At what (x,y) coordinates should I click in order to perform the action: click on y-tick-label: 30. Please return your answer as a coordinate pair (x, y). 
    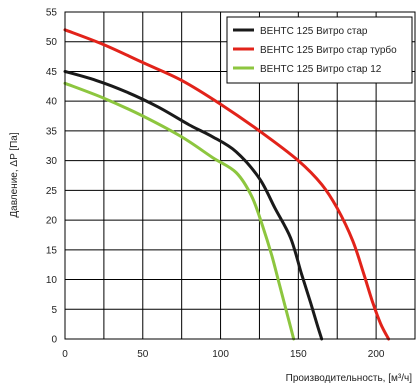
    Looking at the image, I should click on (52, 161).